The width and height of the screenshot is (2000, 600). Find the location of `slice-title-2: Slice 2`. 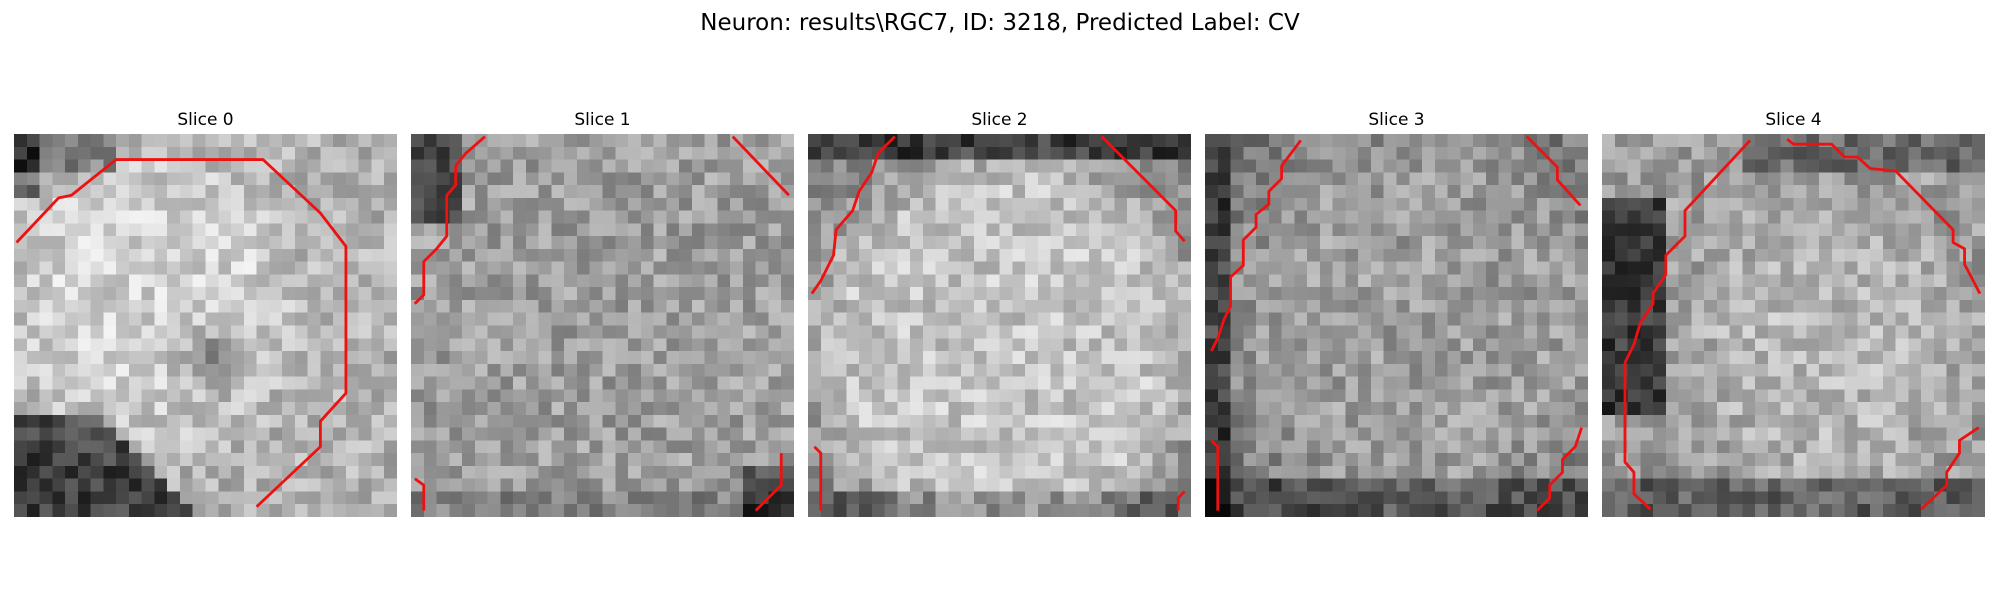

slice-title-2: Slice 2 is located at coordinates (999, 120).